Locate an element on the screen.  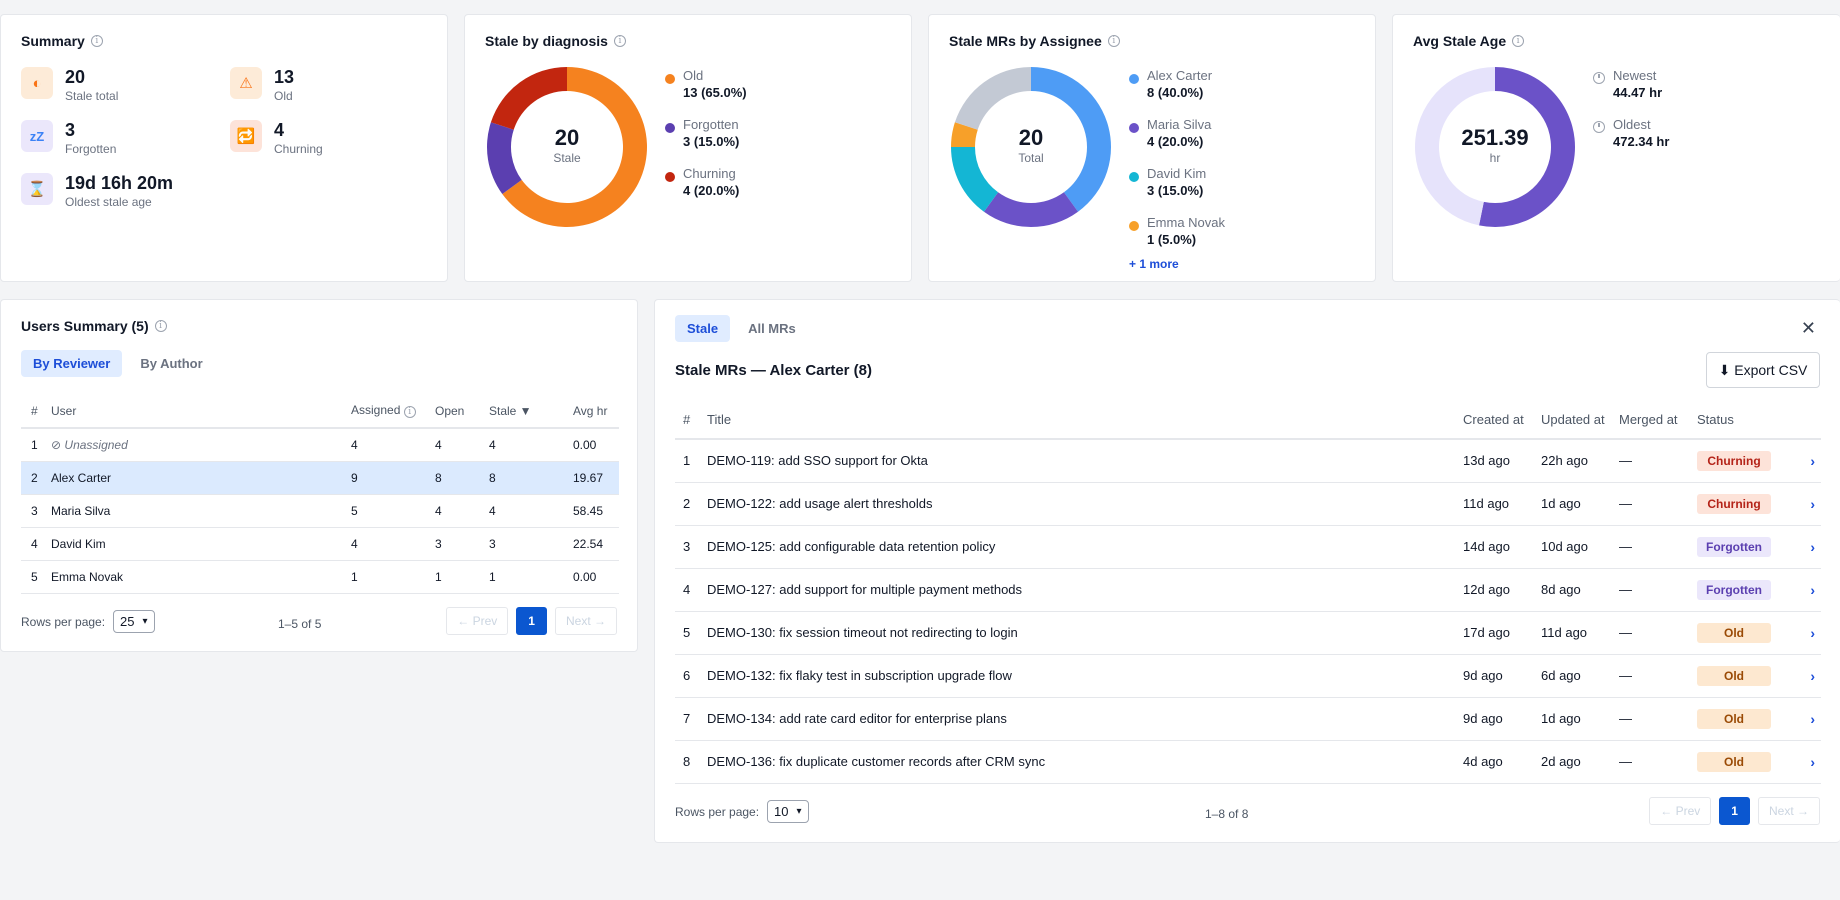
table-row: 1 ⊘ Unassigned 4 4 4 0.00 is located at coordinates (320, 445).